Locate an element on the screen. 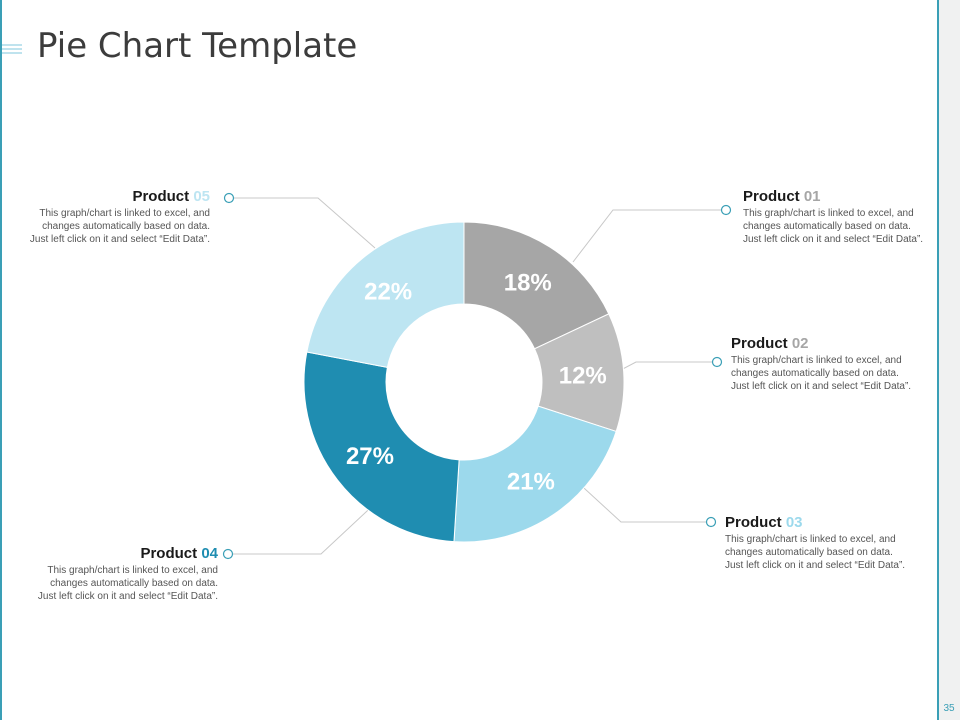 Image resolution: width=960 pixels, height=720 pixels. slice-value-label: 18% is located at coordinates (528, 283).